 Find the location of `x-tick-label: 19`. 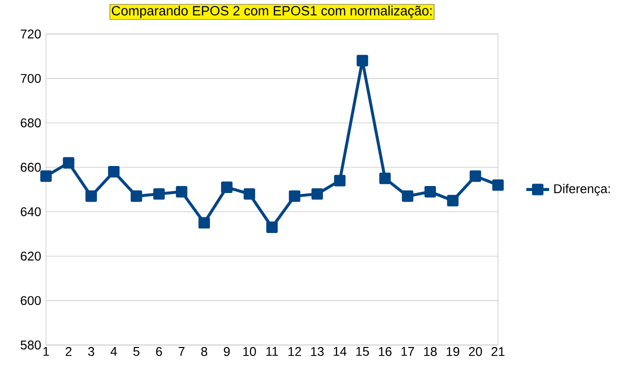

x-tick-label: 19 is located at coordinates (453, 351).